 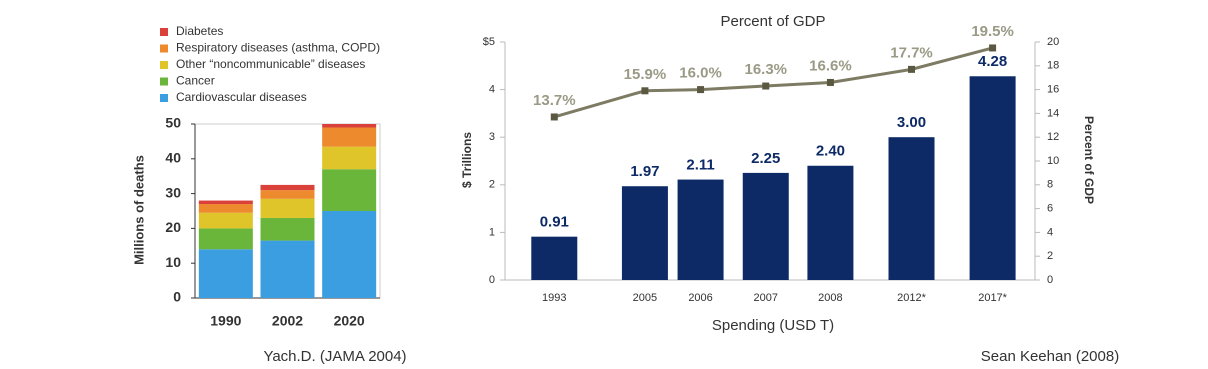 I want to click on data-label: 15.9%, so click(x=645, y=74).